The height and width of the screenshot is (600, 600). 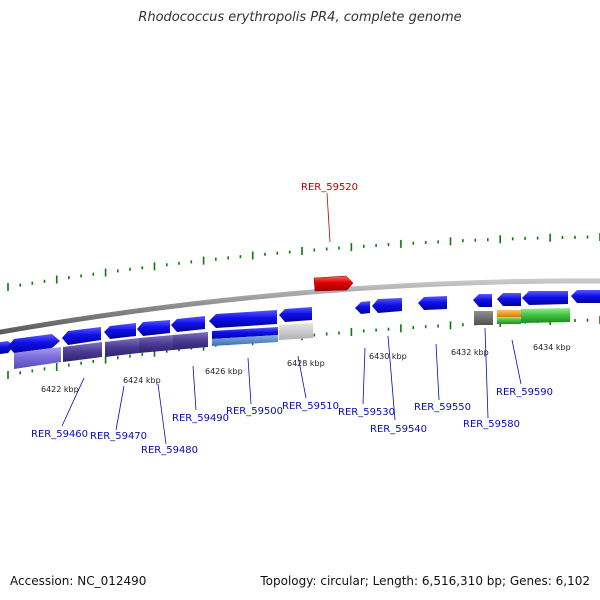 I want to click on scale-label: 6426 kbp, so click(x=224, y=371).